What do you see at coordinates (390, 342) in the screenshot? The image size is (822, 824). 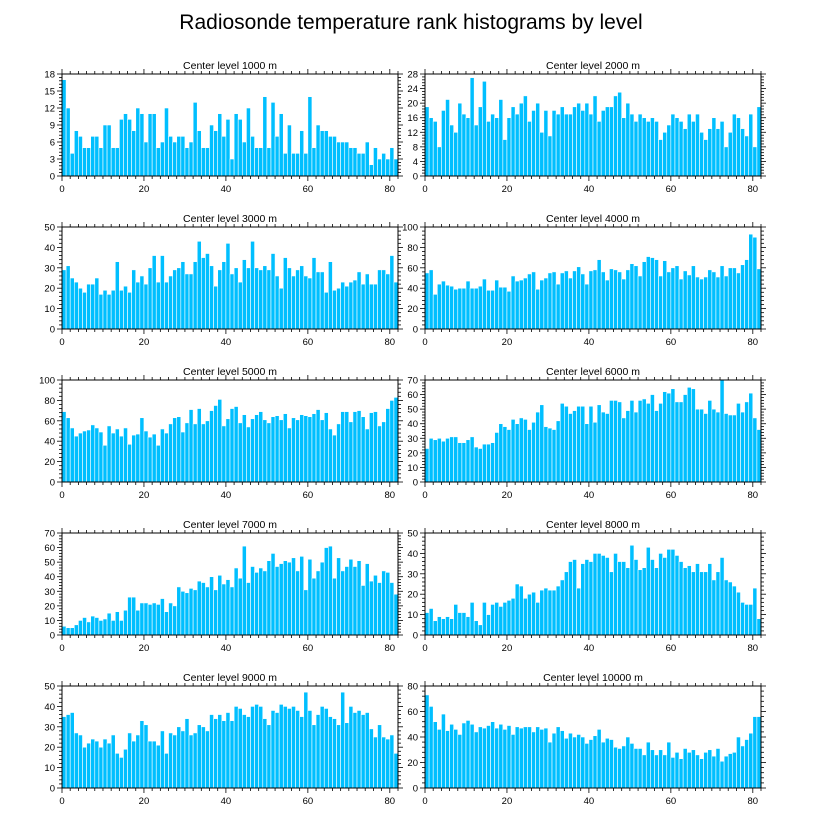 I see `x-tick-label: 80` at bounding box center [390, 342].